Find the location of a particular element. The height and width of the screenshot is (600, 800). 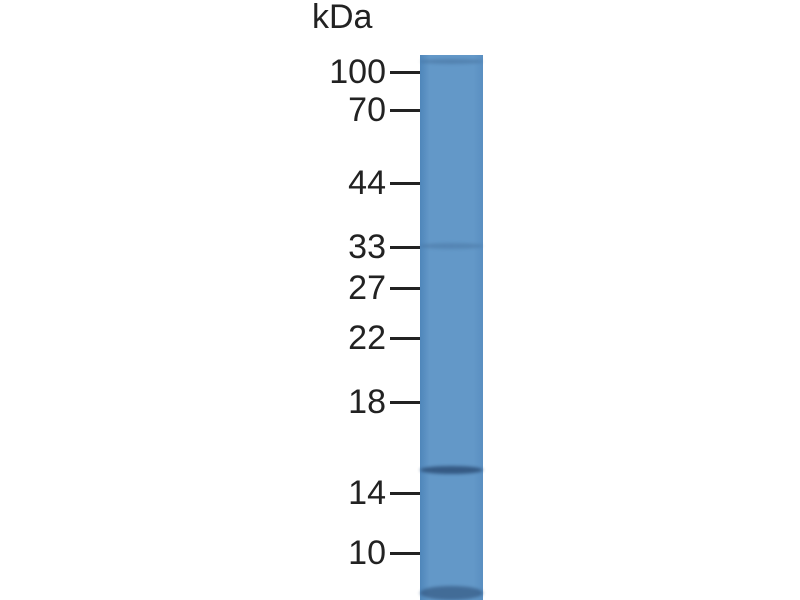

marker-label: 10 is located at coordinates (367, 553).